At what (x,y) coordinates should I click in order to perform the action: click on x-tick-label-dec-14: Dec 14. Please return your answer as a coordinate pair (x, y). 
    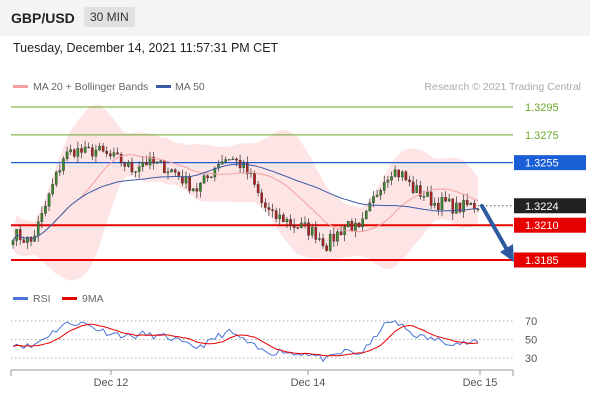
    Looking at the image, I should click on (308, 383).